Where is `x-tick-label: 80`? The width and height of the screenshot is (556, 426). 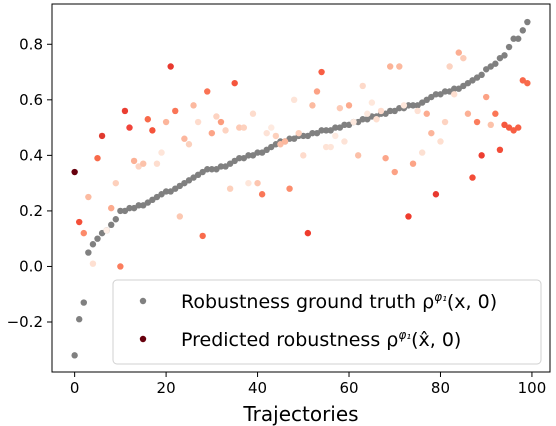
x-tick-label: 80 is located at coordinates (440, 388).